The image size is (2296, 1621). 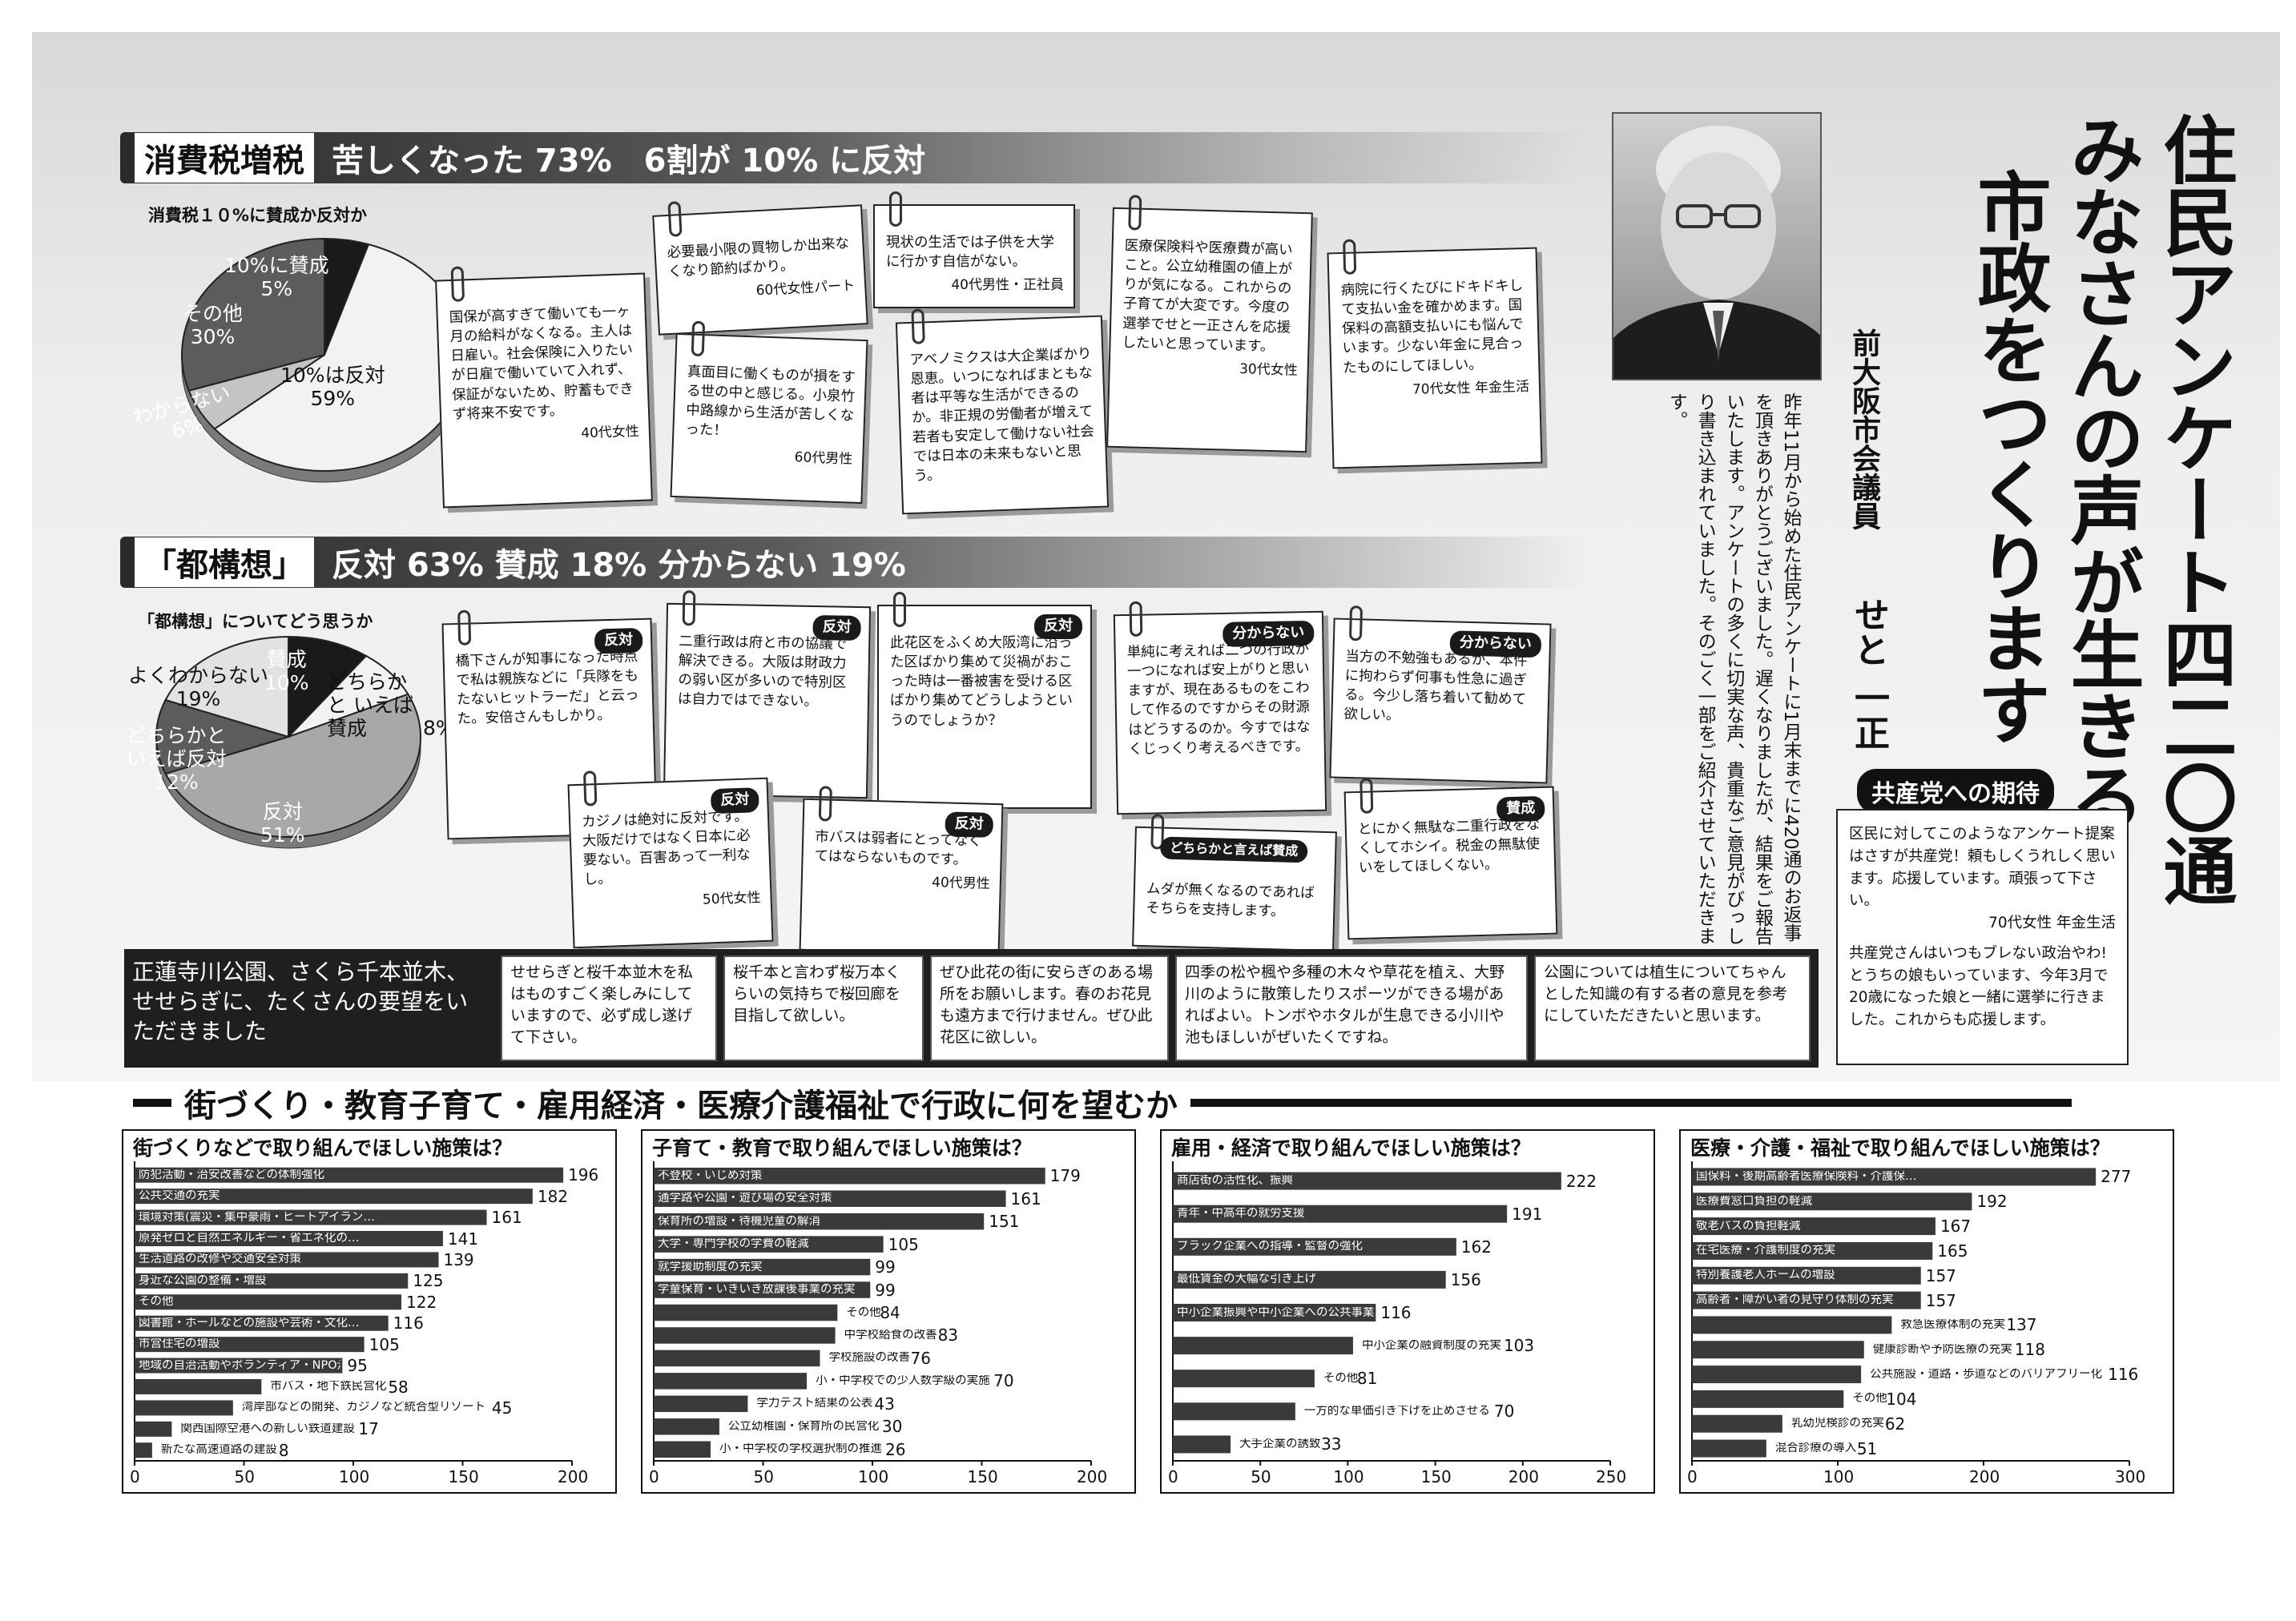 I want to click on bar-value: 33, so click(x=1331, y=1444).